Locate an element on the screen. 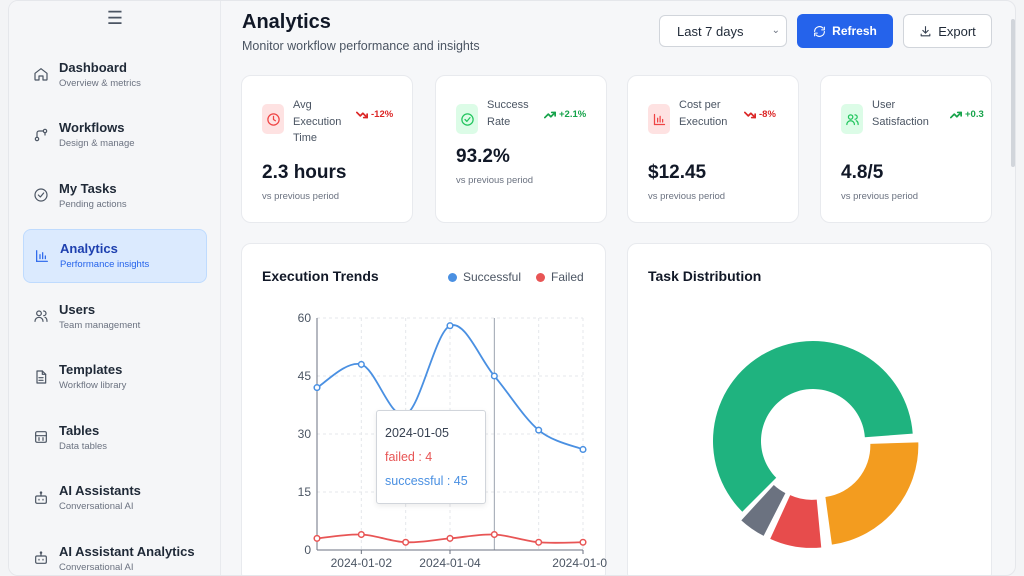 The image size is (1024, 576). sidebar-item-analytics: Analytics Performance insights is located at coordinates (115, 255).